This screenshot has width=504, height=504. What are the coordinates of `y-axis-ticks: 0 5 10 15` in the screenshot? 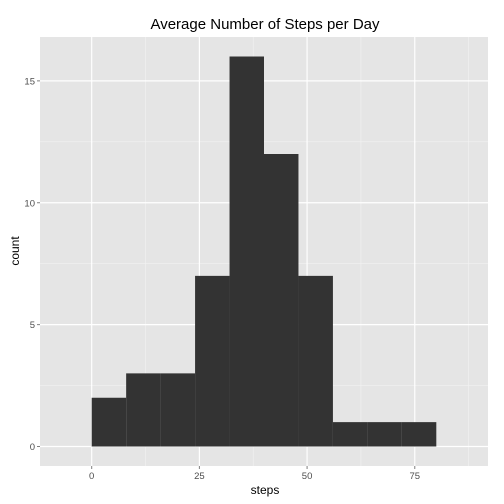 It's located at (32, 264).